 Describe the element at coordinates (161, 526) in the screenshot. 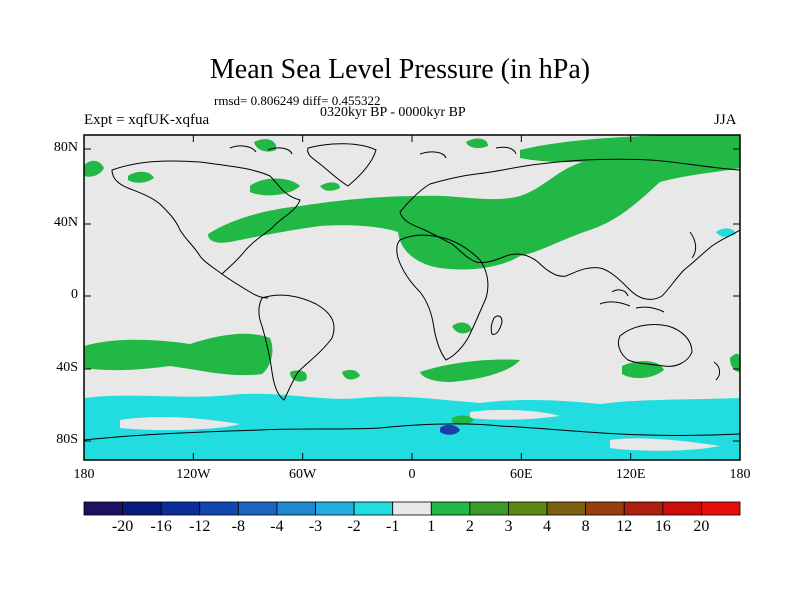

I see `colorbar-label: -16` at that location.